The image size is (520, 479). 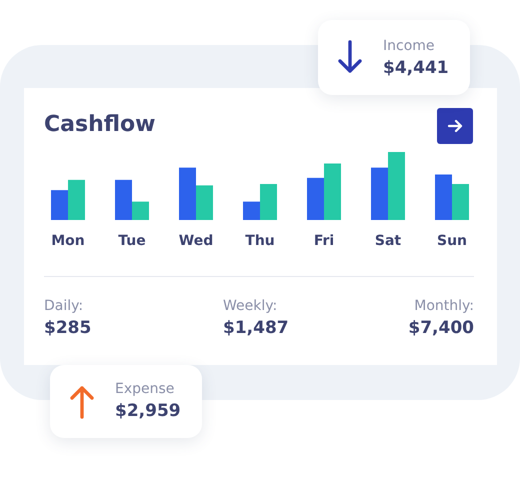 What do you see at coordinates (132, 241) in the screenshot?
I see `x-tick-label: Tue` at bounding box center [132, 241].